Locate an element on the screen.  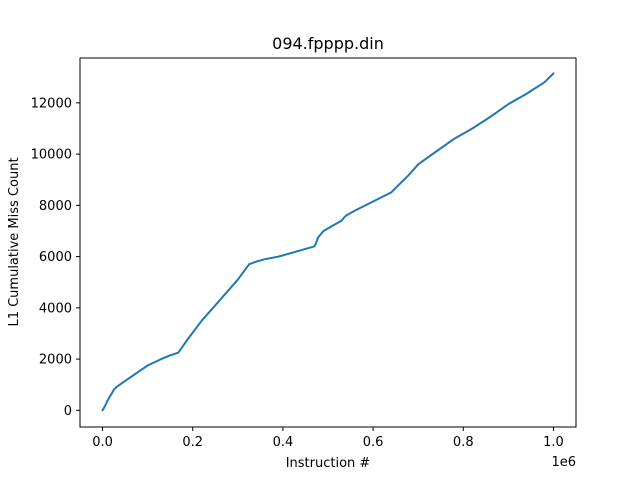
y-axis: 0 2000 4000 6000 8000 10000 12000 is located at coordinates (55, 257).